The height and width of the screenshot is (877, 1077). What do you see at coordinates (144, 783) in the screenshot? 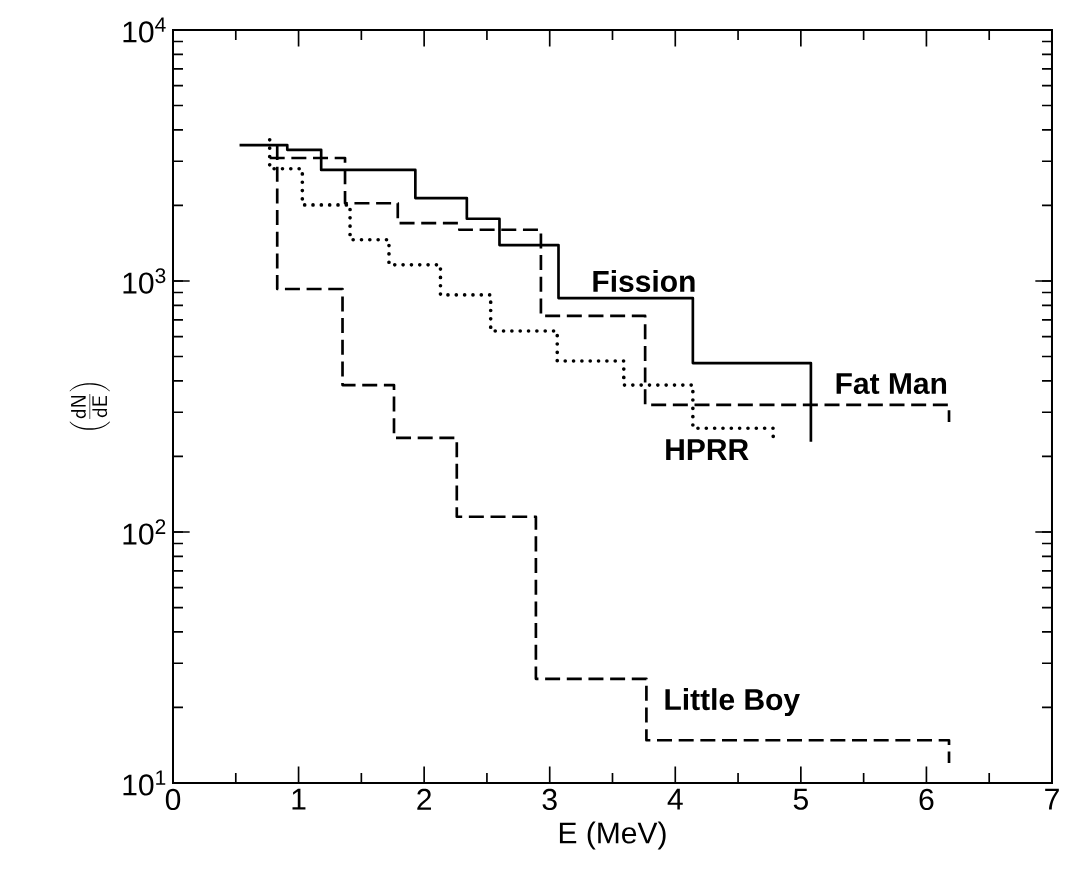
I see `y-tick-label: 10$^{1}$` at bounding box center [144, 783].